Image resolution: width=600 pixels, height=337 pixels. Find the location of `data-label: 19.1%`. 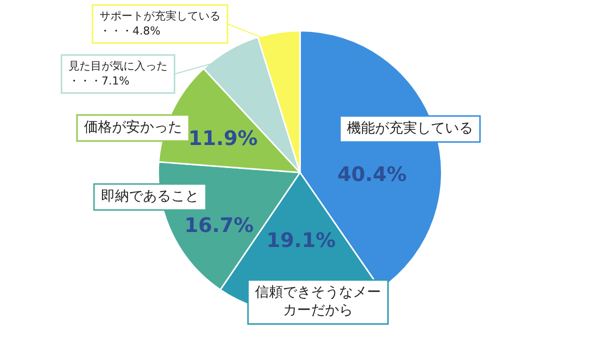

data-label: 19.1% is located at coordinates (301, 240).